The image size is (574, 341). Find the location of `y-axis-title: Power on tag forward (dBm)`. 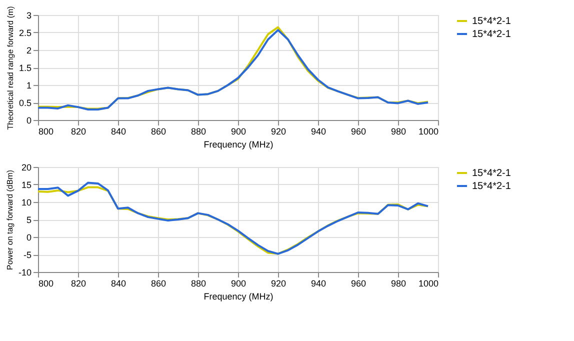

y-axis-title: Power on tag forward (dBm) is located at coordinates (9, 220).